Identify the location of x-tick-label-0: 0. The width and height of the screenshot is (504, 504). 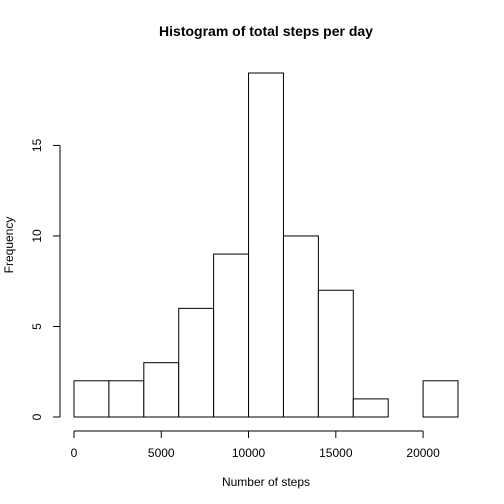
(74, 453).